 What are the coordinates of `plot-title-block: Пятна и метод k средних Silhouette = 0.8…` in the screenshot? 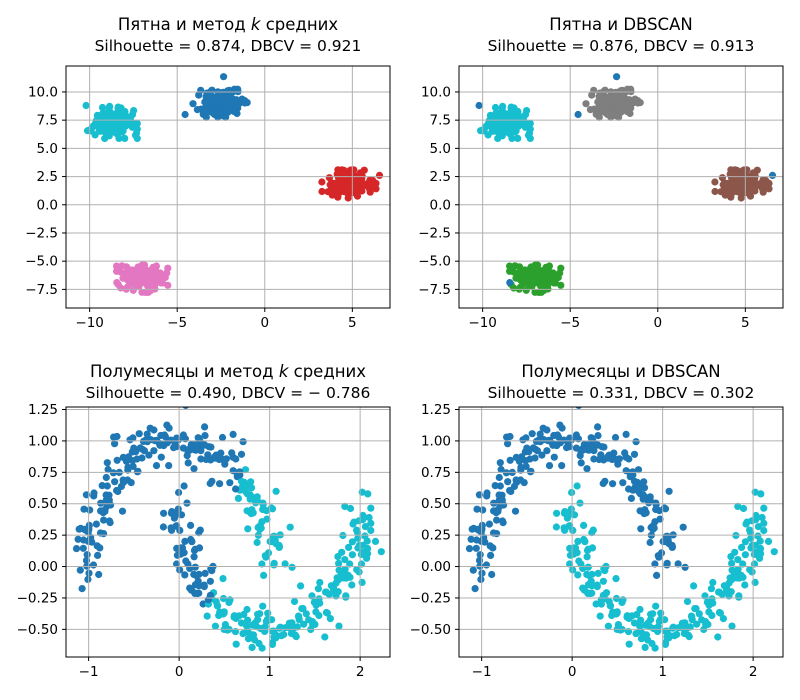 It's located at (228, 35).